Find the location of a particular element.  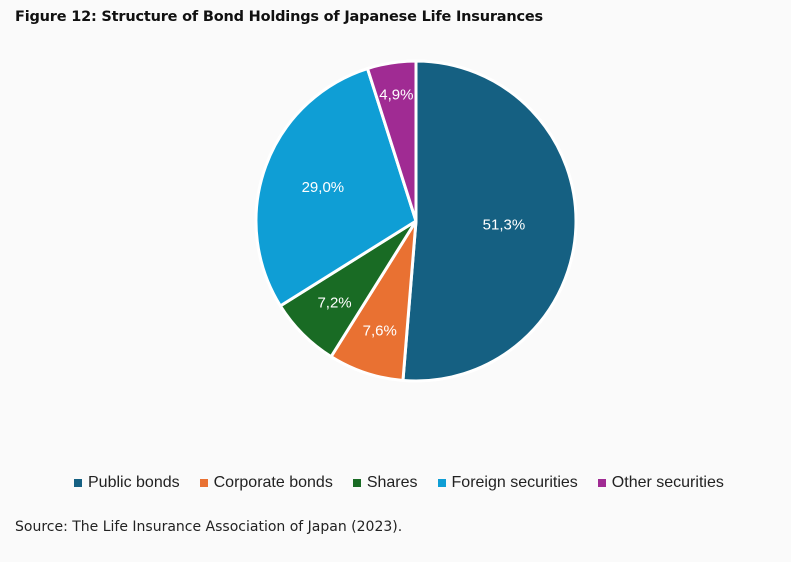

legend-label: Shares is located at coordinates (392, 482).